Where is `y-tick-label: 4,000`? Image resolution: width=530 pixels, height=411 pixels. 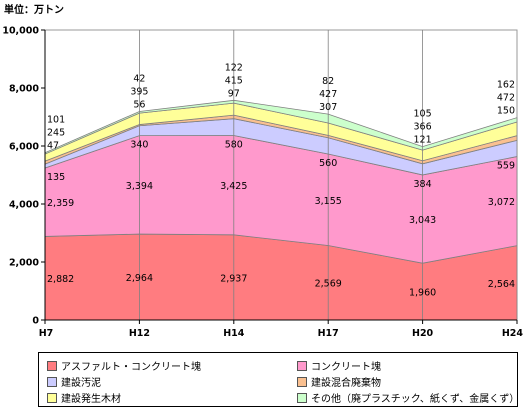 y-tick-label: 4,000 is located at coordinates (24, 205).